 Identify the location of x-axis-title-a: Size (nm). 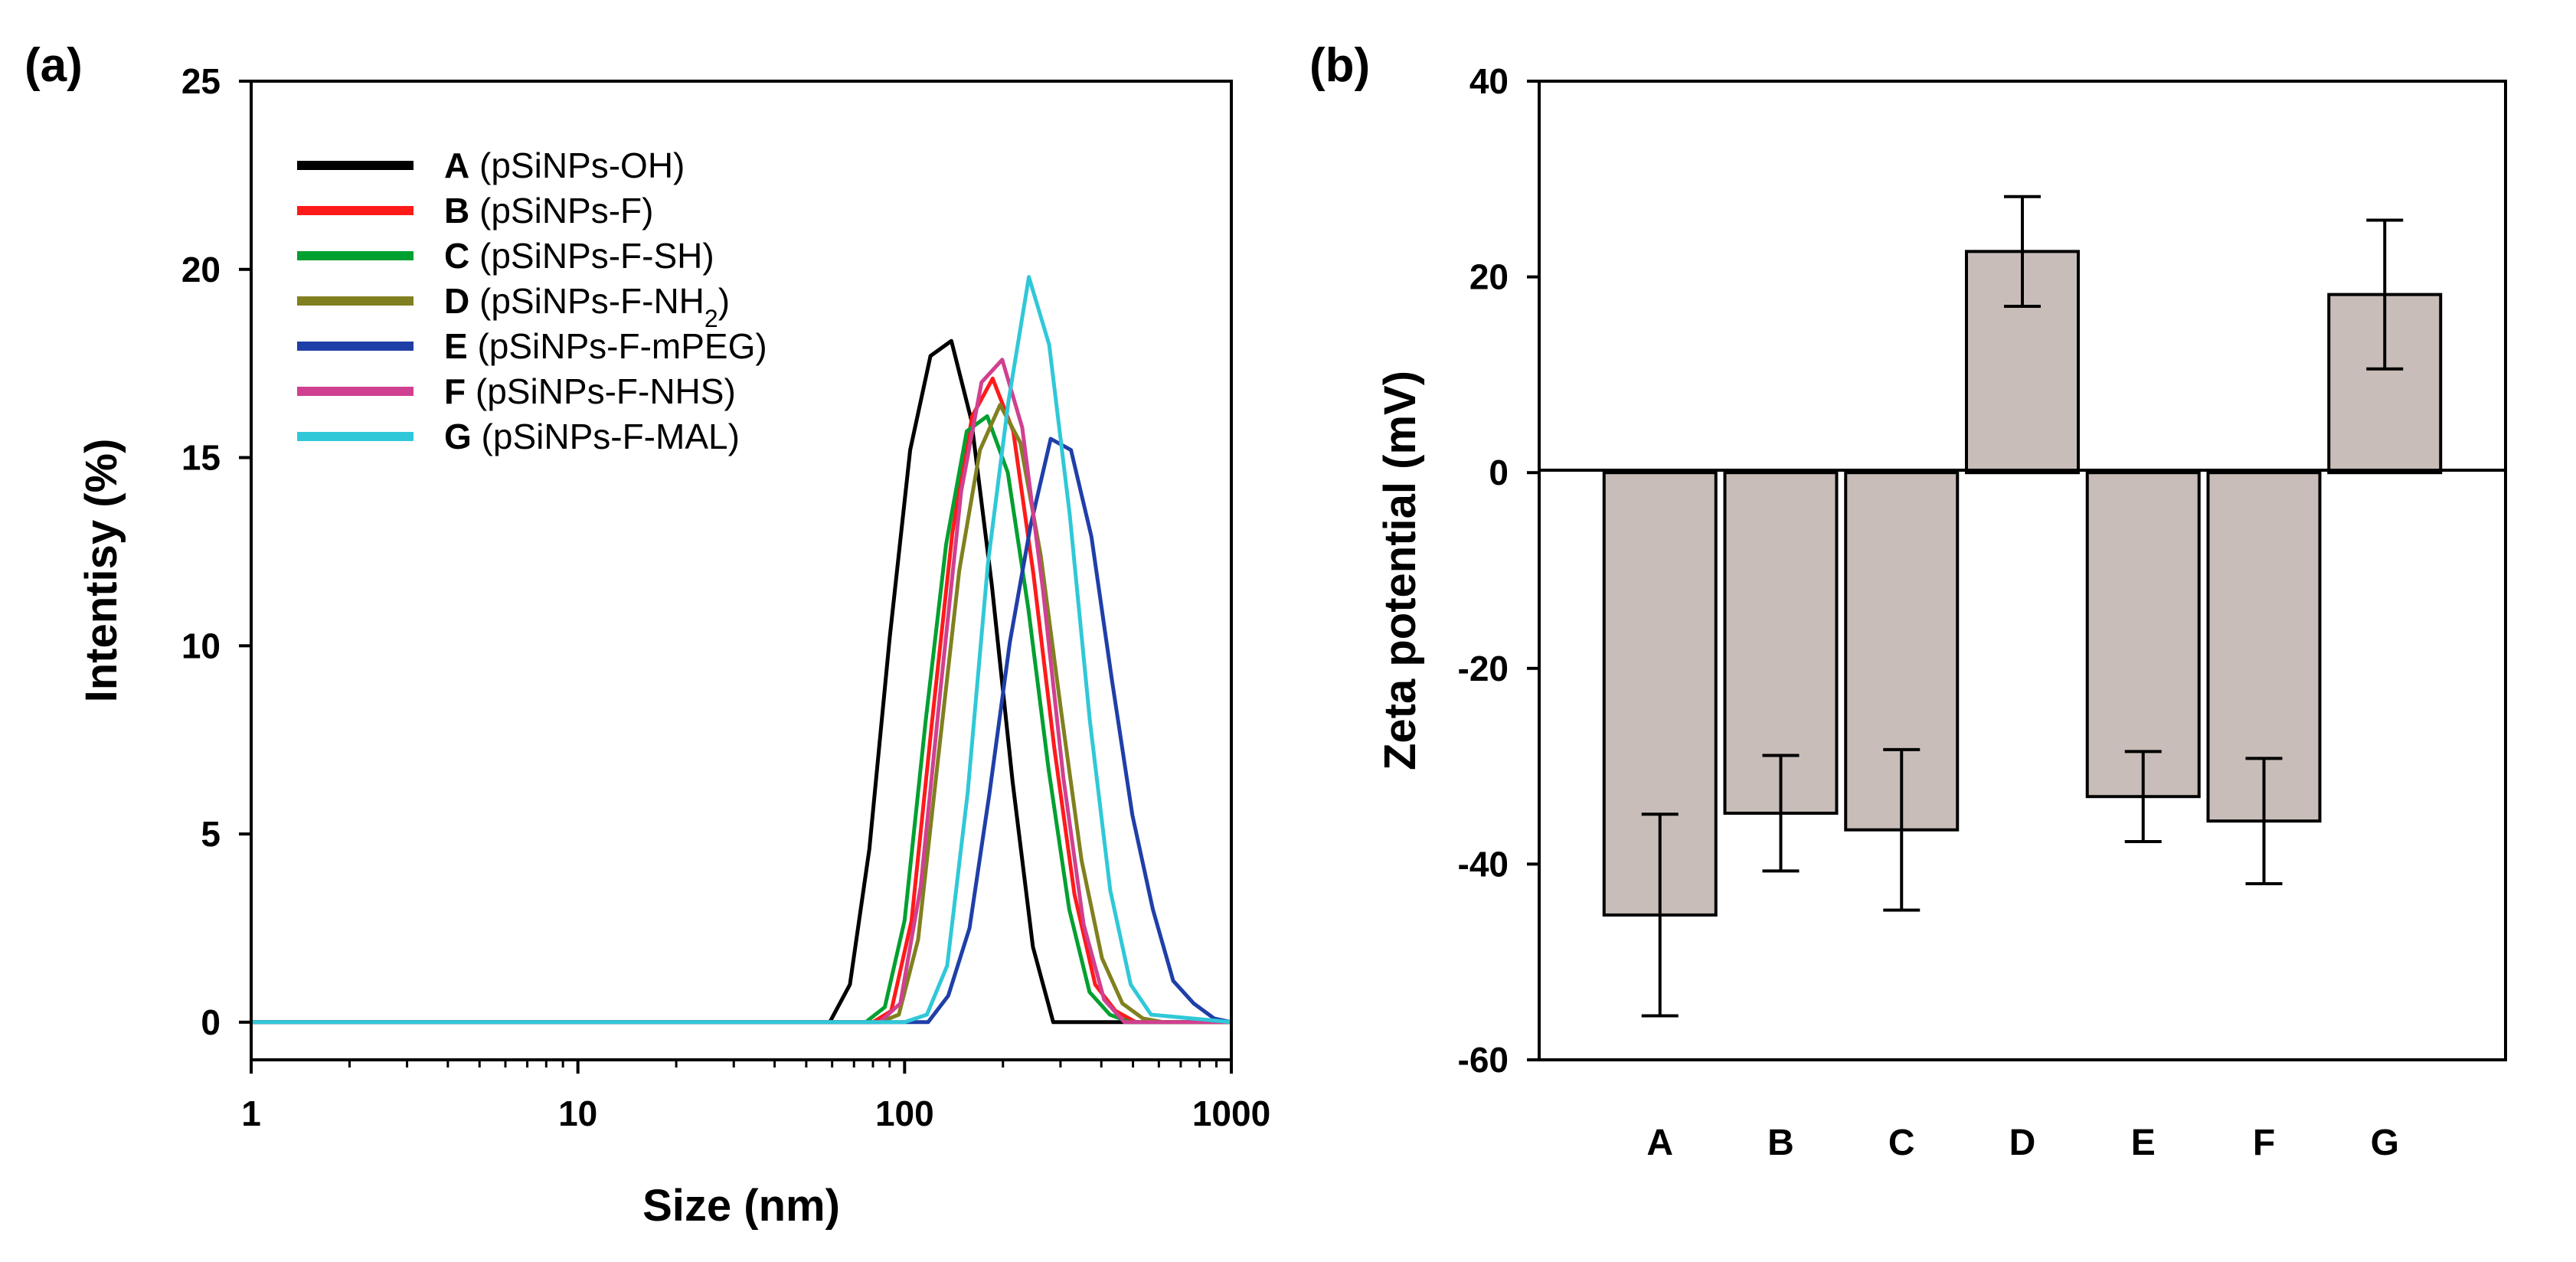
(741, 1206).